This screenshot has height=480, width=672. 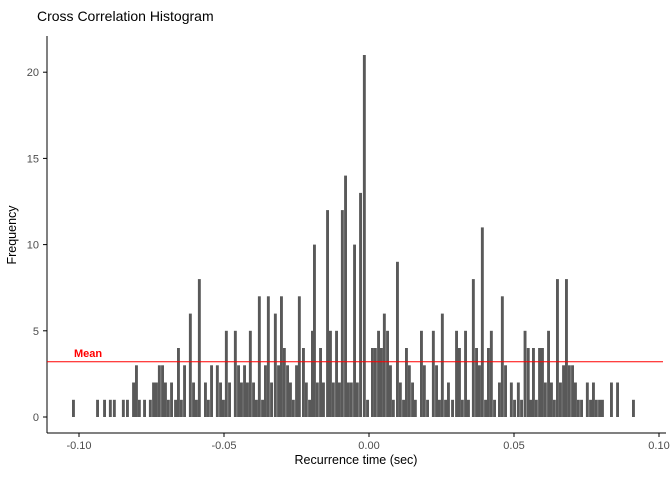 What do you see at coordinates (88, 354) in the screenshot?
I see `mean-line-label: Mean` at bounding box center [88, 354].